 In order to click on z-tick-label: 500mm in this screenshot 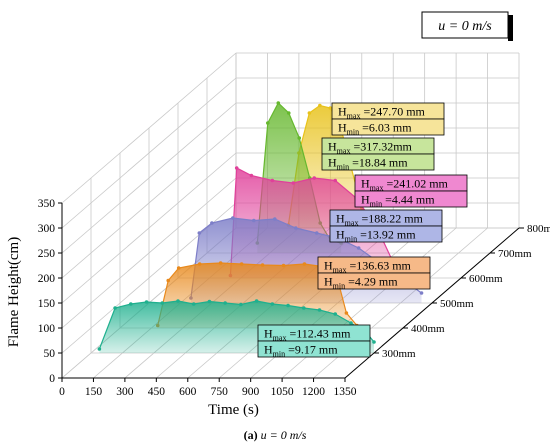, I will do `click(457, 304)`.